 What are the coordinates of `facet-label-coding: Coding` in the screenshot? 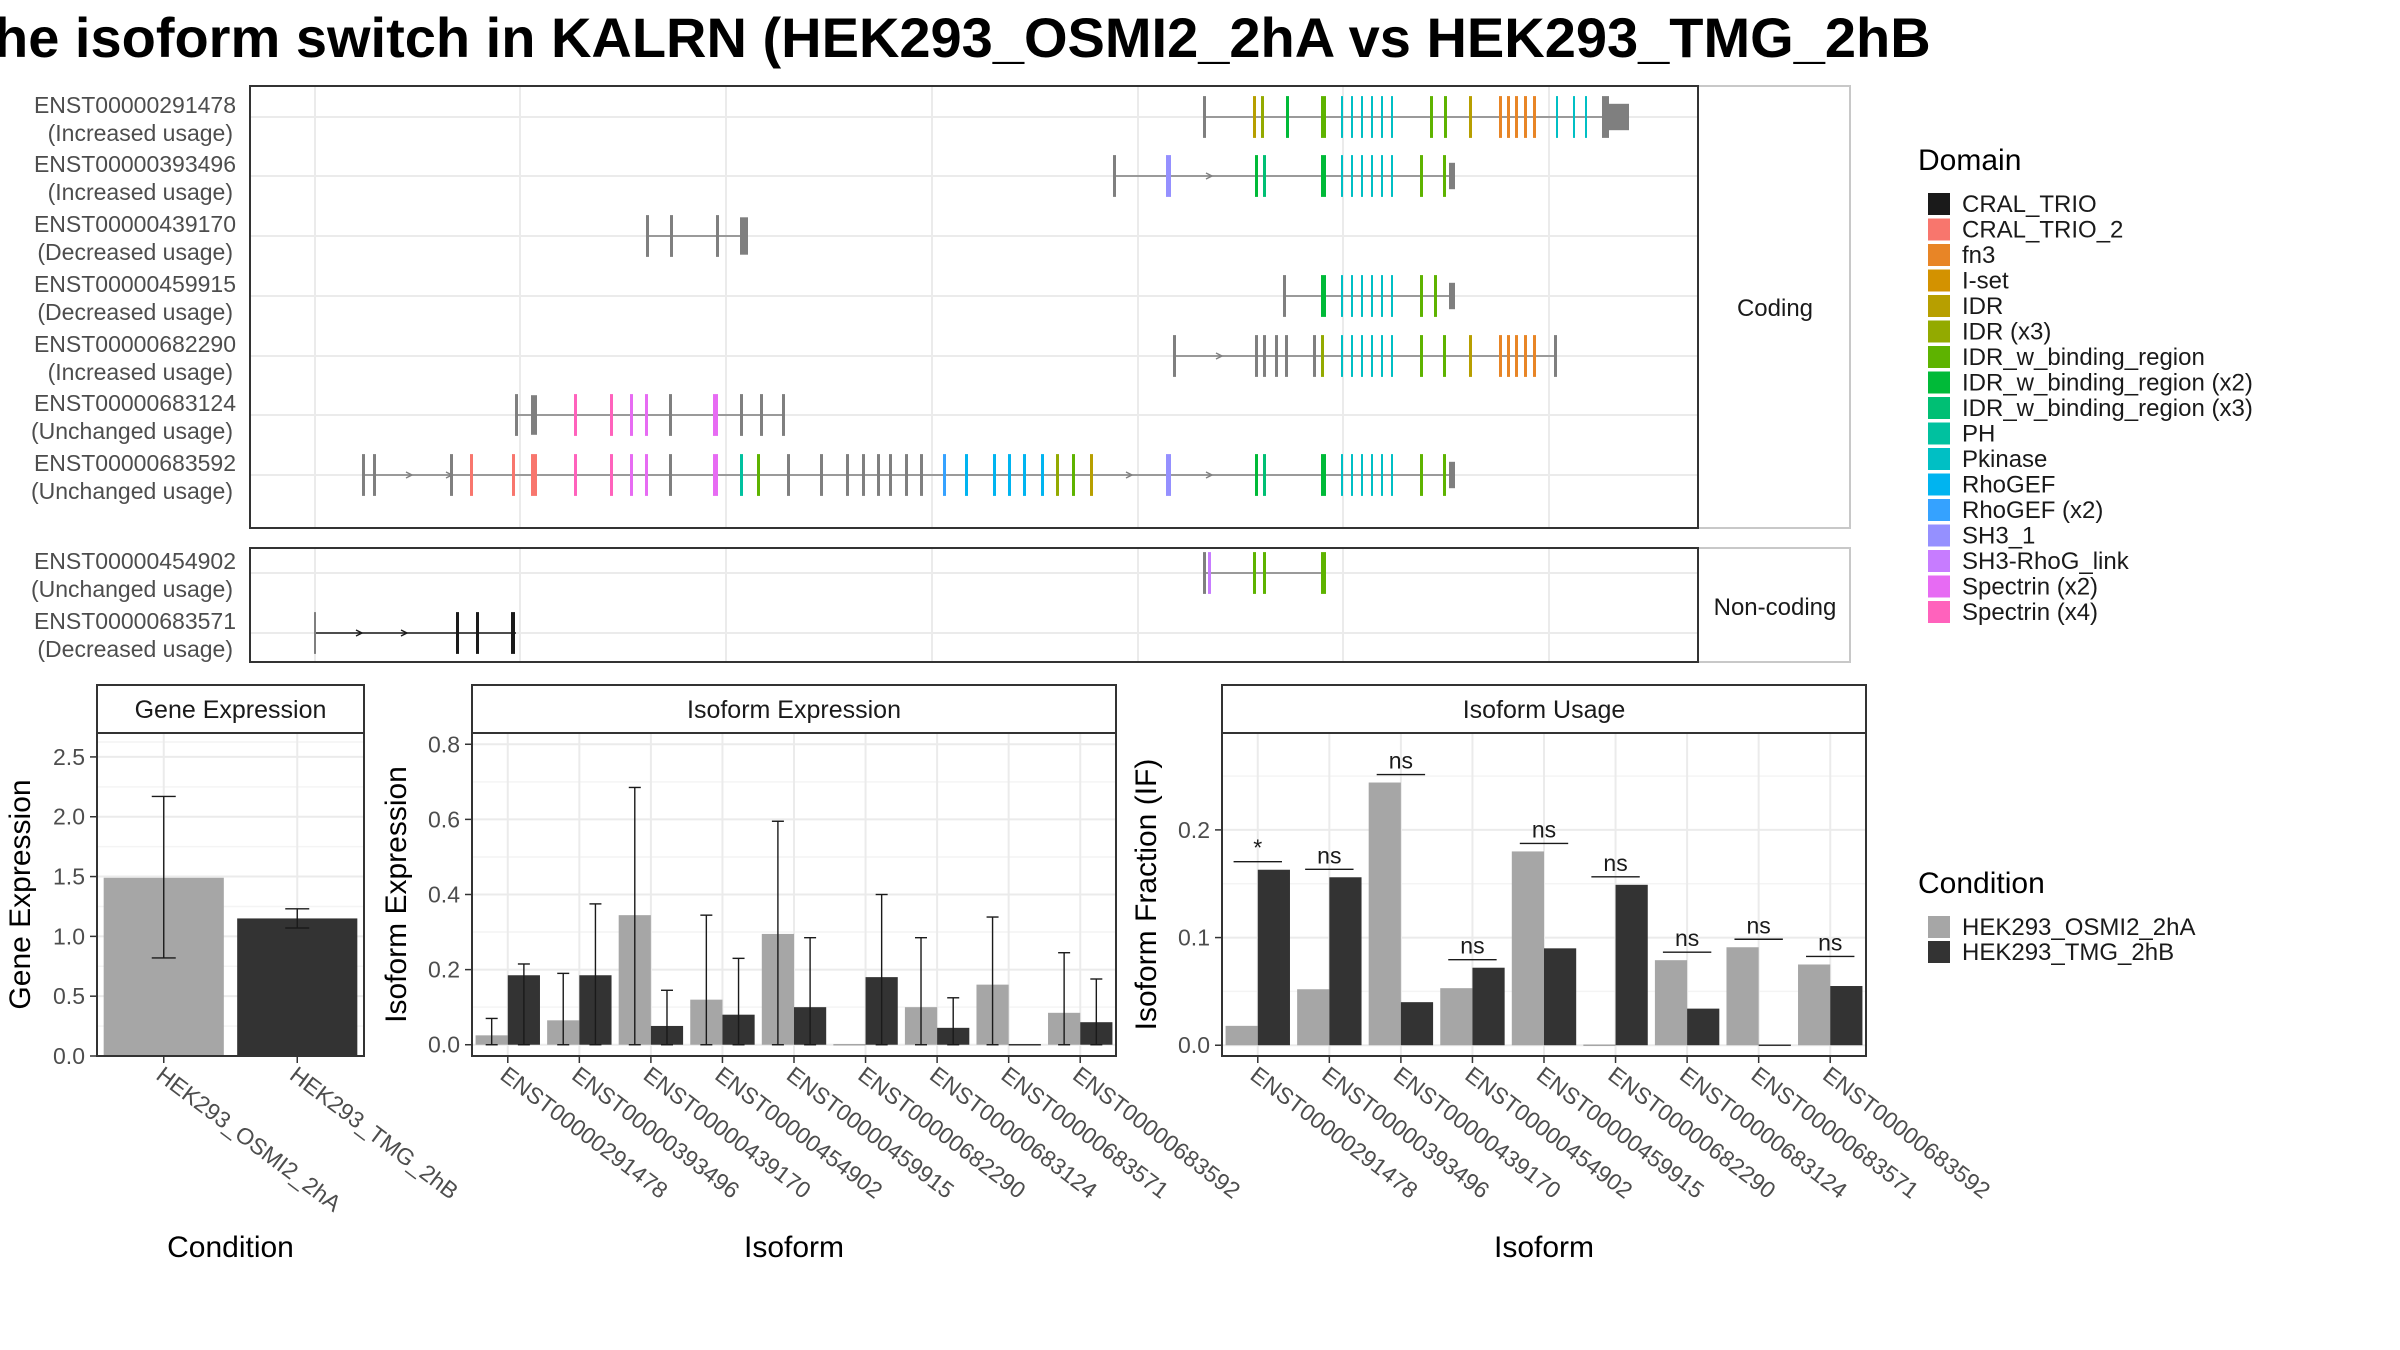 It's located at (1775, 308).